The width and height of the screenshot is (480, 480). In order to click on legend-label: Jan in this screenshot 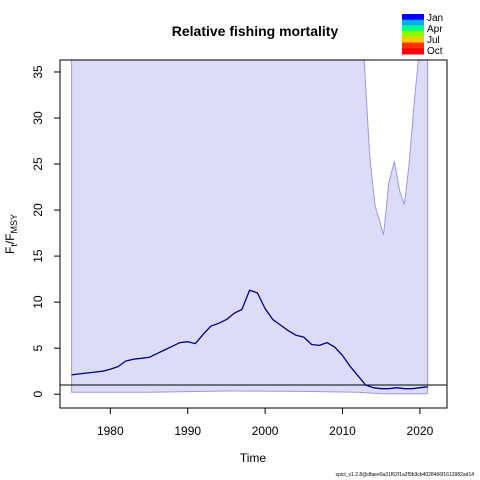, I will do `click(435, 18)`.